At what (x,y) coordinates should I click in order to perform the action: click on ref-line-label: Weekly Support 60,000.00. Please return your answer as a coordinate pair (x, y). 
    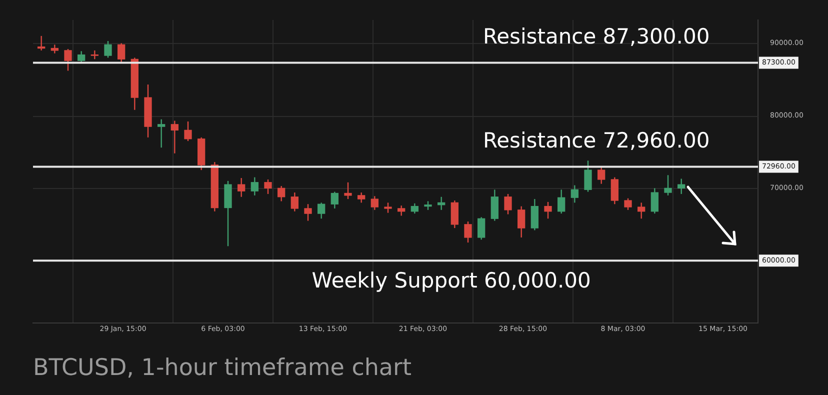
    Looking at the image, I should click on (451, 280).